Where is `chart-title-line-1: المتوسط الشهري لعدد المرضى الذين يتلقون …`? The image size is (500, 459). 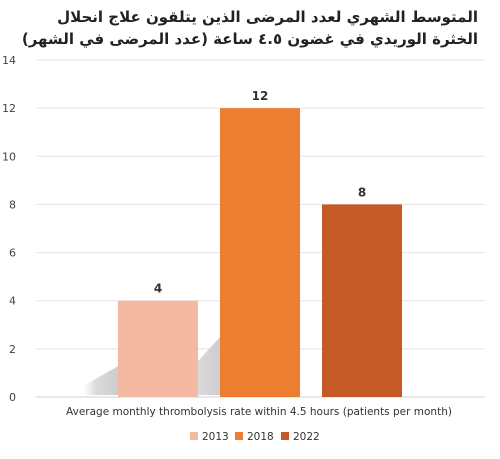 chart-title-line-1: المتوسط الشهري لعدد المرضى الذين يتلقون … is located at coordinates (267, 17).